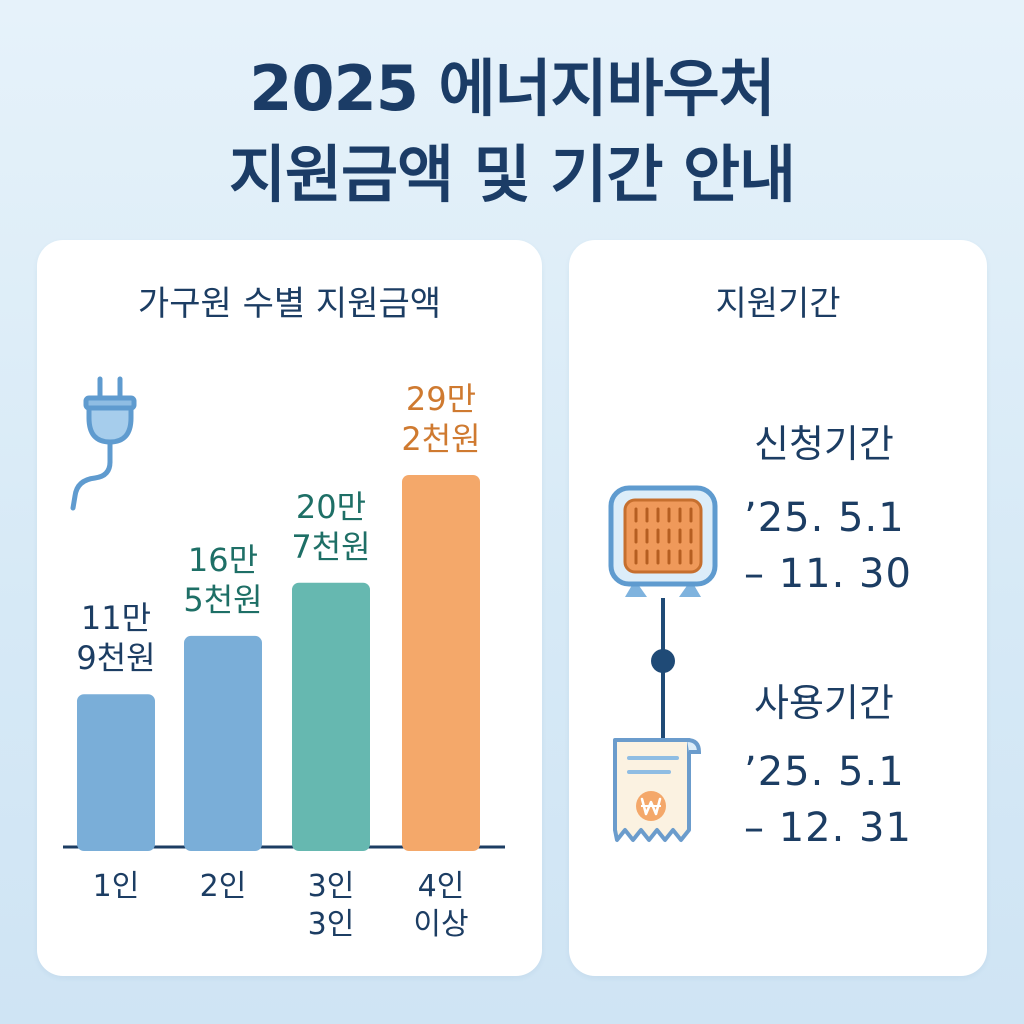  Describe the element at coordinates (828, 828) in the screenshot. I see `usage-period-end: – 12. 31` at that location.